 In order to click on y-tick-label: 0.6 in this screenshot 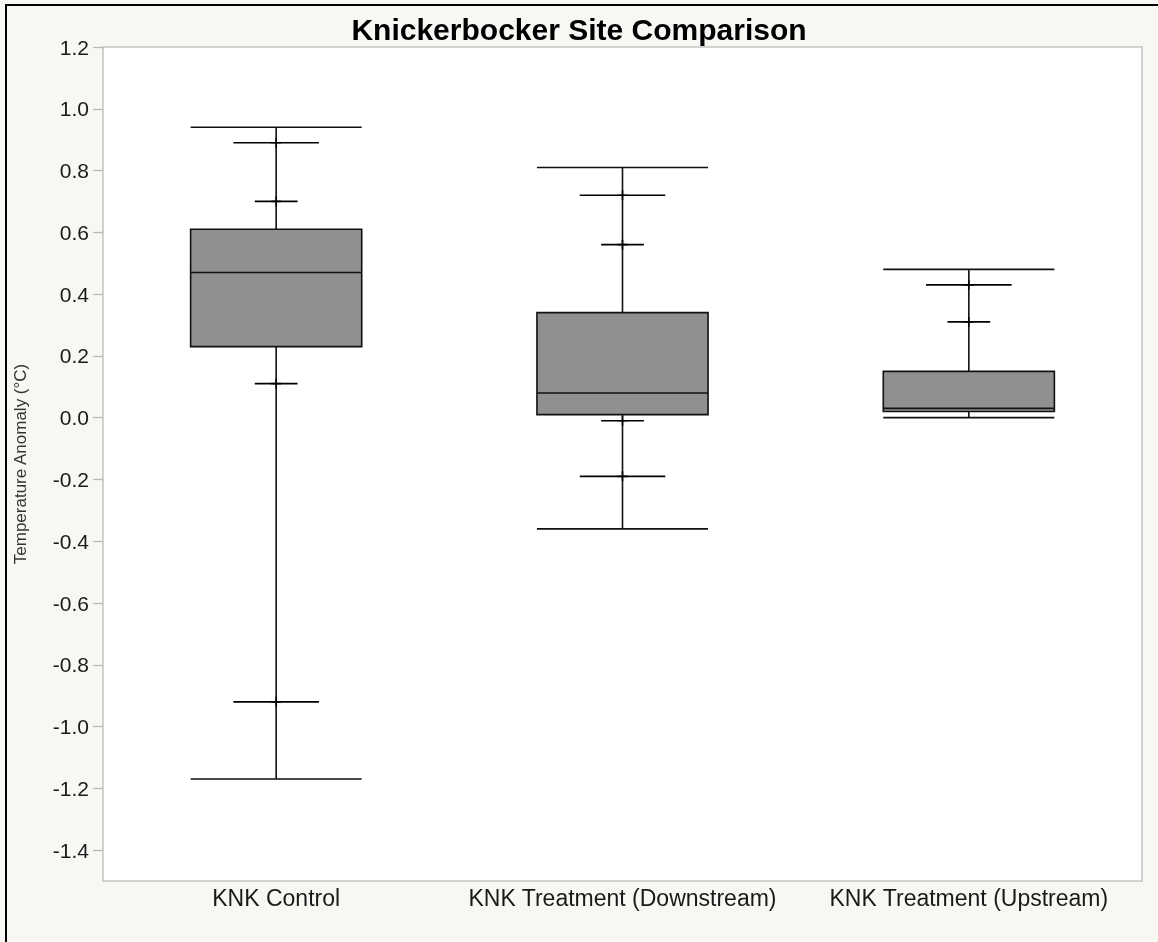, I will do `click(74, 232)`.